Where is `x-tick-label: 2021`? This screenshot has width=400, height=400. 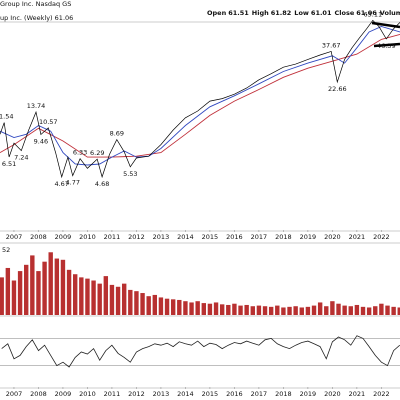
x-tick-label: 2021 is located at coordinates (357, 394).